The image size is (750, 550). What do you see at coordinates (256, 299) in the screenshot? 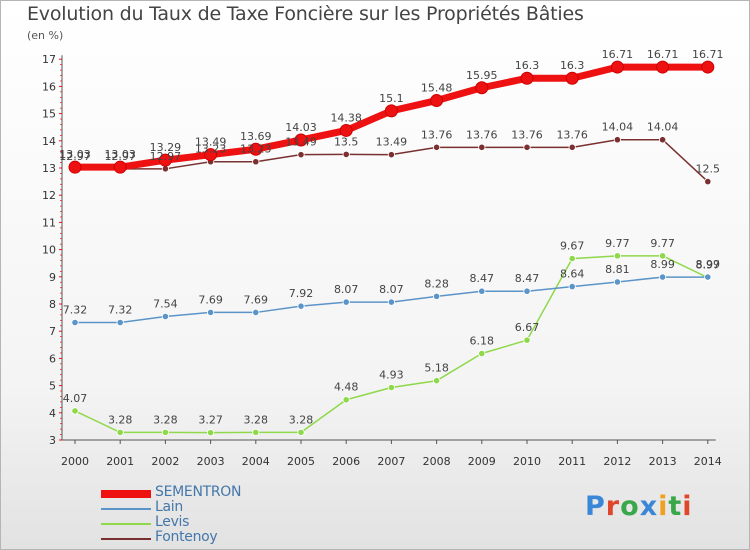
I see `data-label-lain-2004: 7.69` at bounding box center [256, 299].